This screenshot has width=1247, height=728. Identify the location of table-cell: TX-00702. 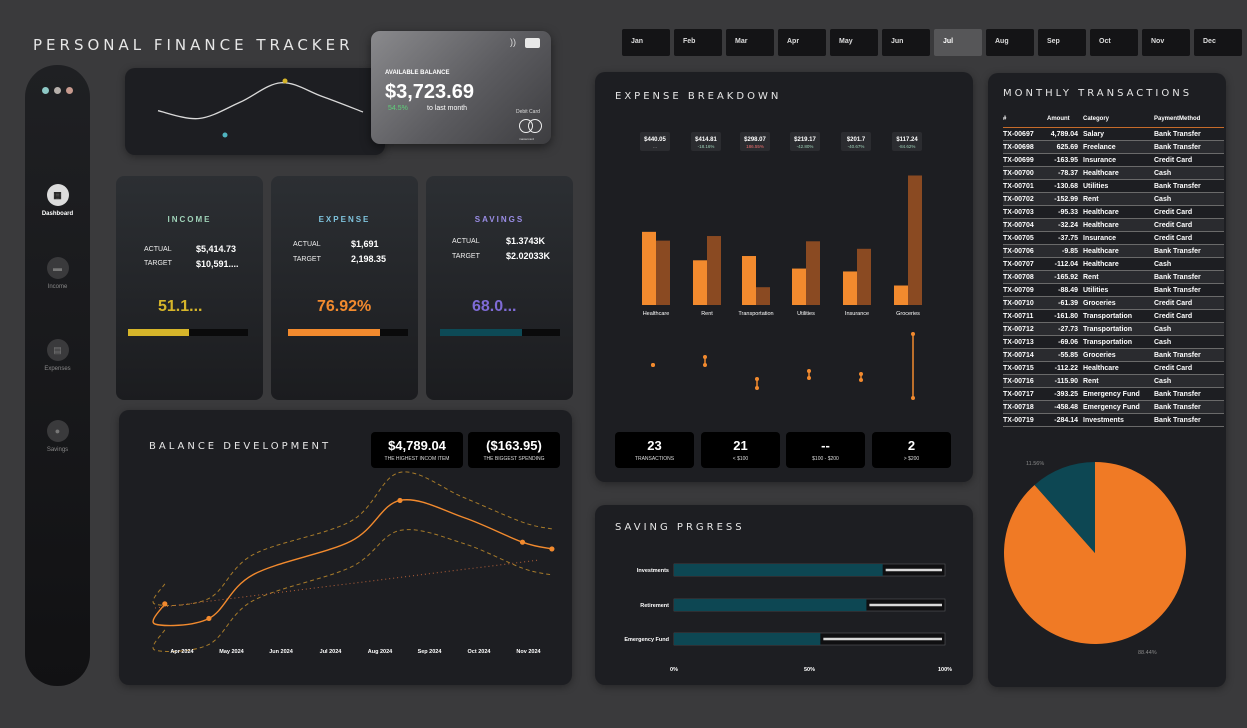
(1025, 199).